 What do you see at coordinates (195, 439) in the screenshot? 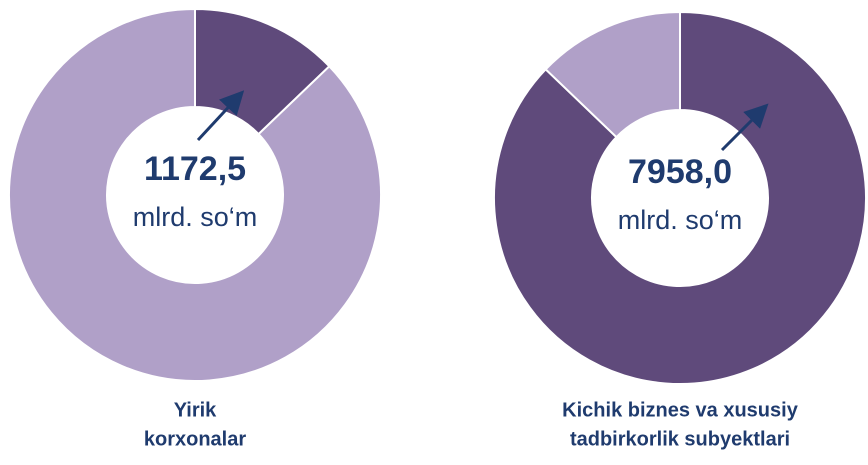
I see `chart-title: korxonalar` at bounding box center [195, 439].